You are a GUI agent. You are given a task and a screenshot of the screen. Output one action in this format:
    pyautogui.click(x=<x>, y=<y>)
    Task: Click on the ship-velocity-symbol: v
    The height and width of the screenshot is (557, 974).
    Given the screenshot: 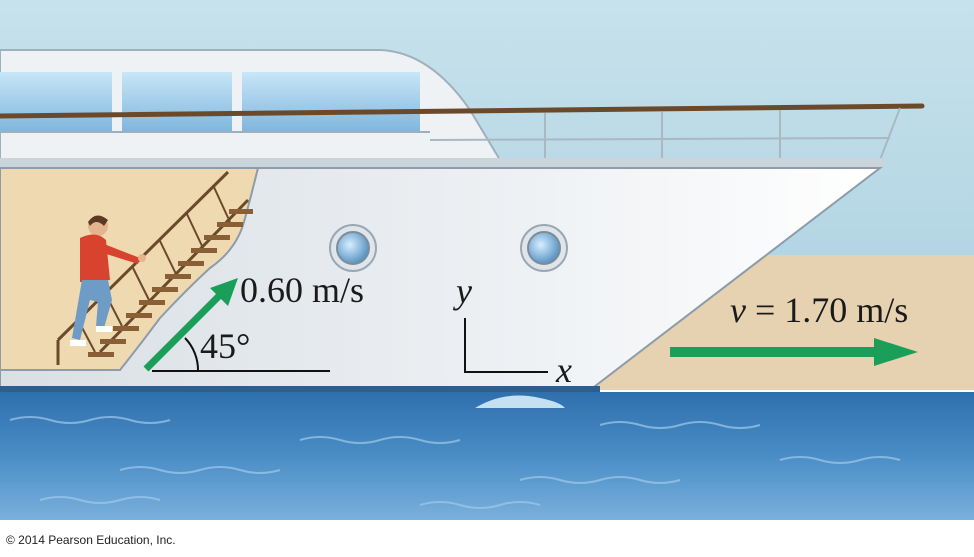 What is the action you would take?
    pyautogui.click(x=738, y=310)
    